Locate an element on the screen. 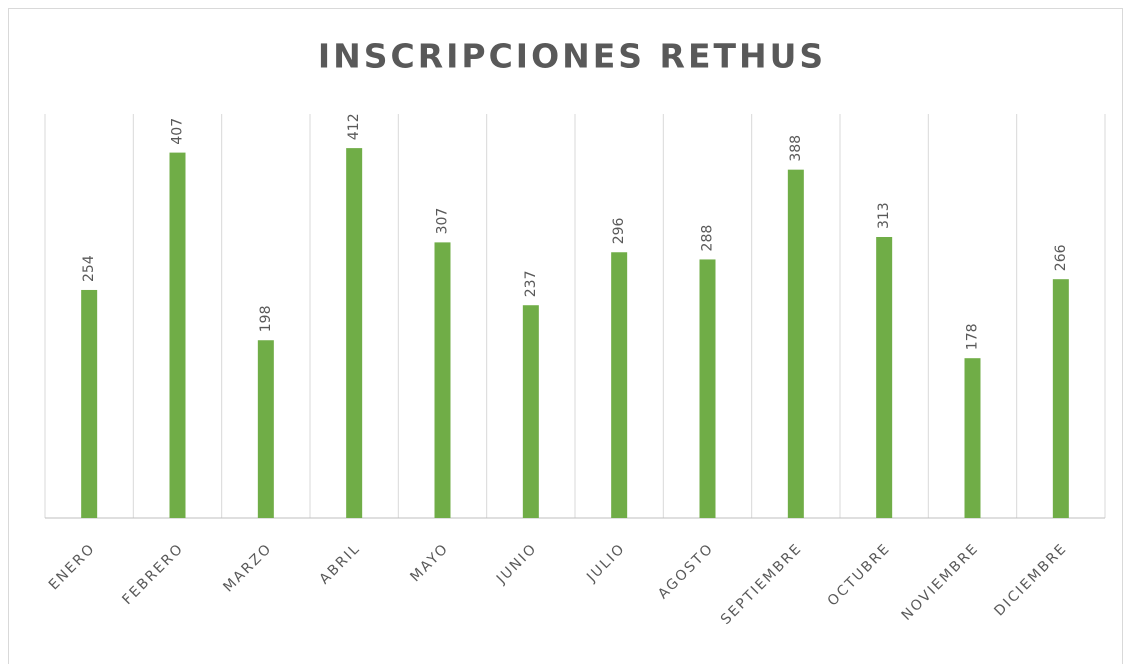 Image resolution: width=1125 pixels, height=664 pixels. data-label: 307 is located at coordinates (443, 221).